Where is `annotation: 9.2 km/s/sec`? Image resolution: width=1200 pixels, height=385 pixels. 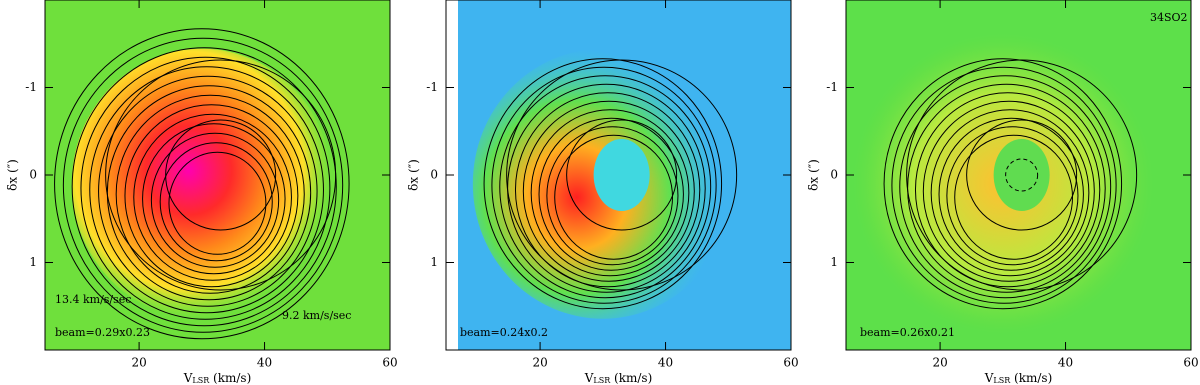 annotation: 9.2 km/s/sec is located at coordinates (316, 315).